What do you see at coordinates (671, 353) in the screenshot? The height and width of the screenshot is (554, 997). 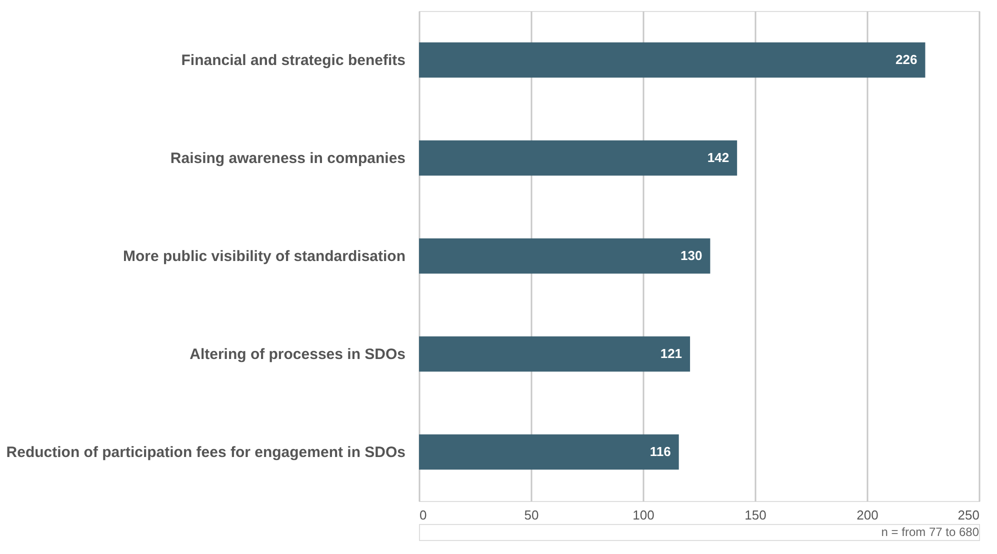 I see `data-label: 121` at bounding box center [671, 353].